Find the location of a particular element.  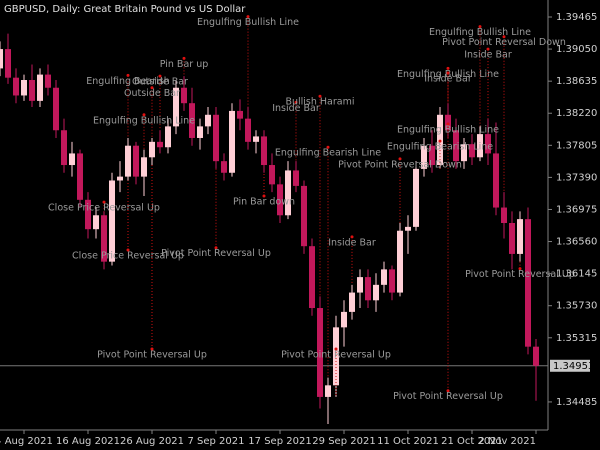

y-tick-label: 1.36560 is located at coordinates (576, 242).